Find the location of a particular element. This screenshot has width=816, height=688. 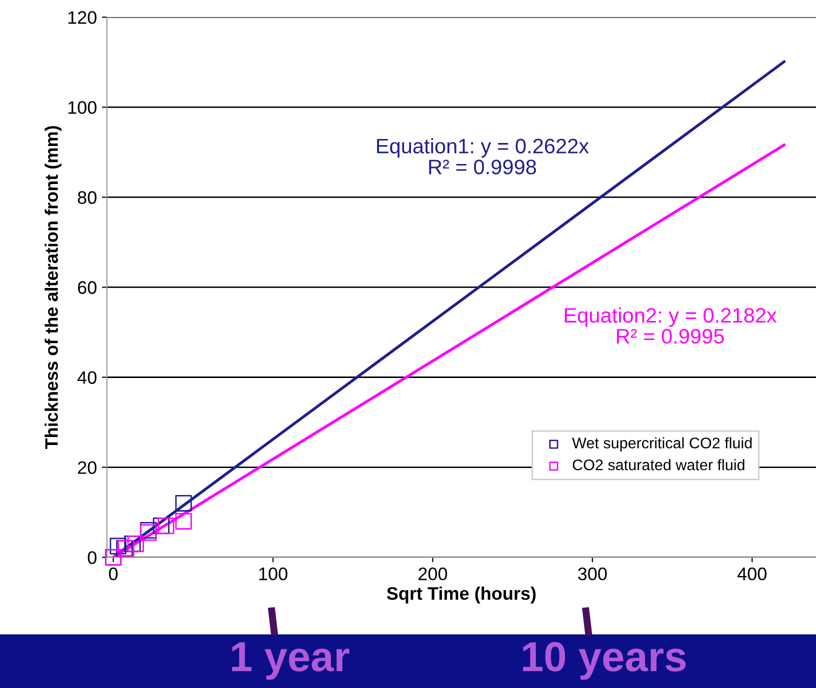

x-tick-label: 300 is located at coordinates (592, 573).